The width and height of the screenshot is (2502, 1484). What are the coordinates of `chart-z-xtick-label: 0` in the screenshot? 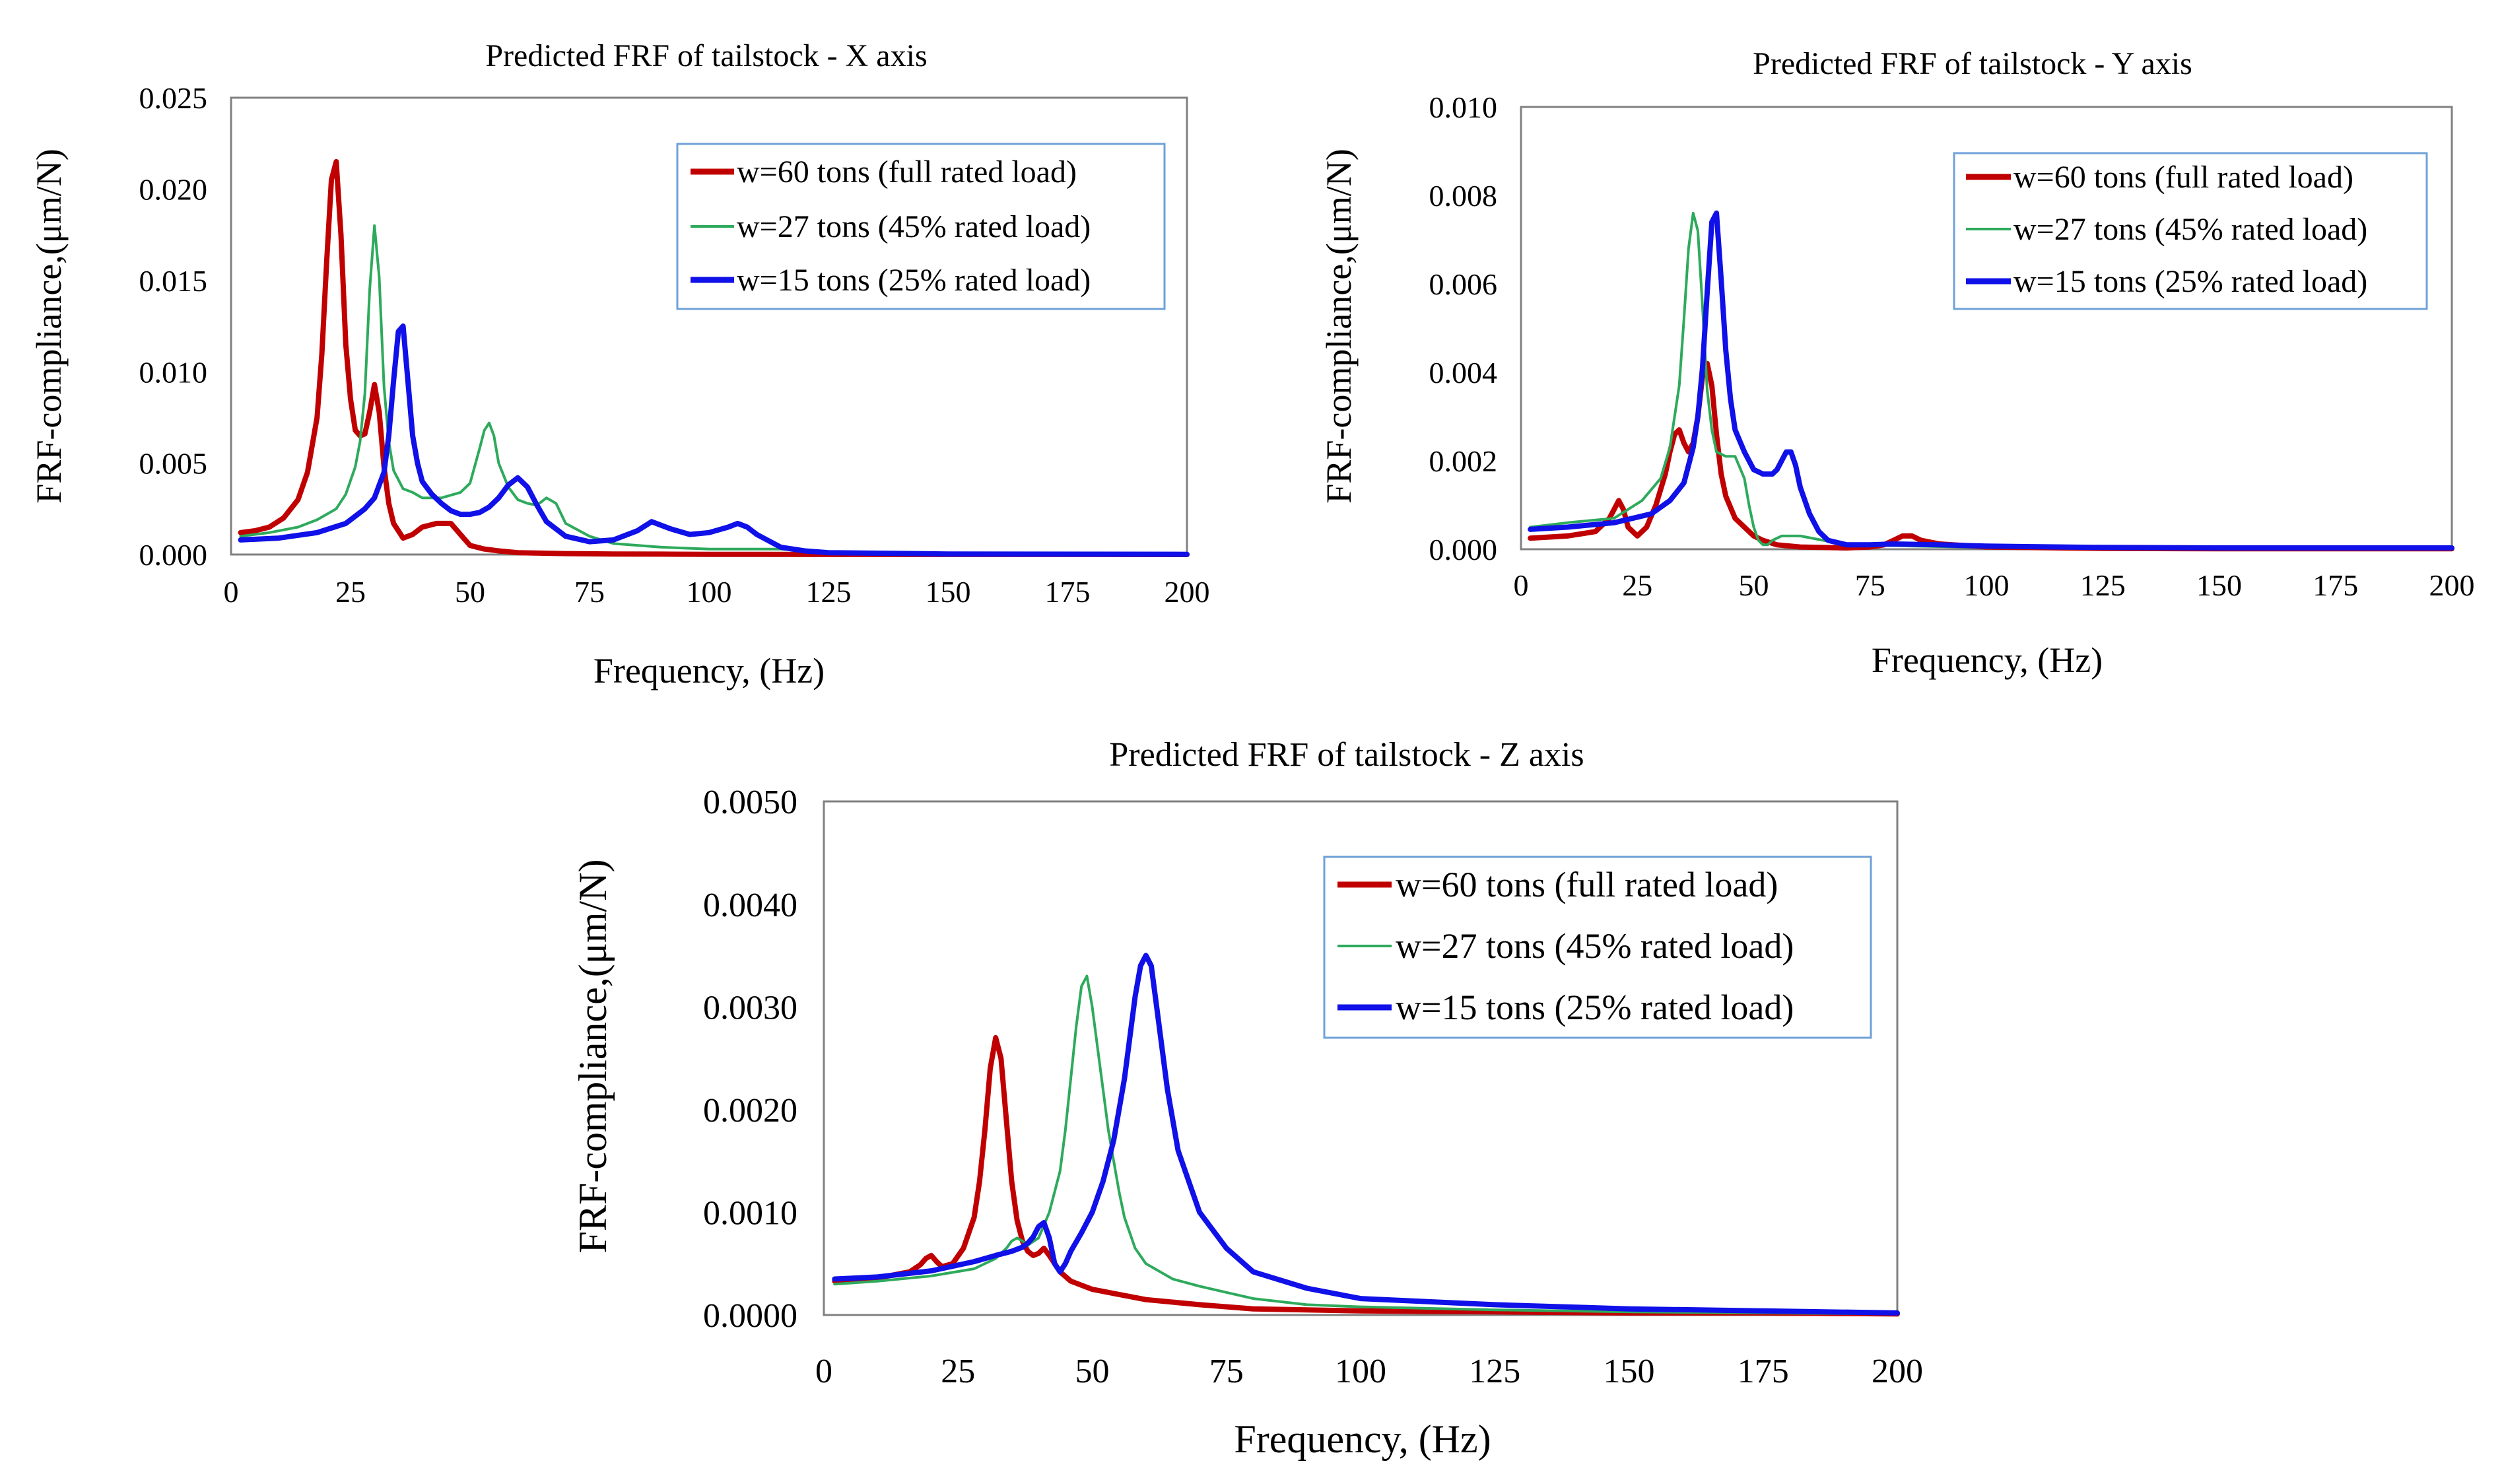 It's located at (823, 1372).